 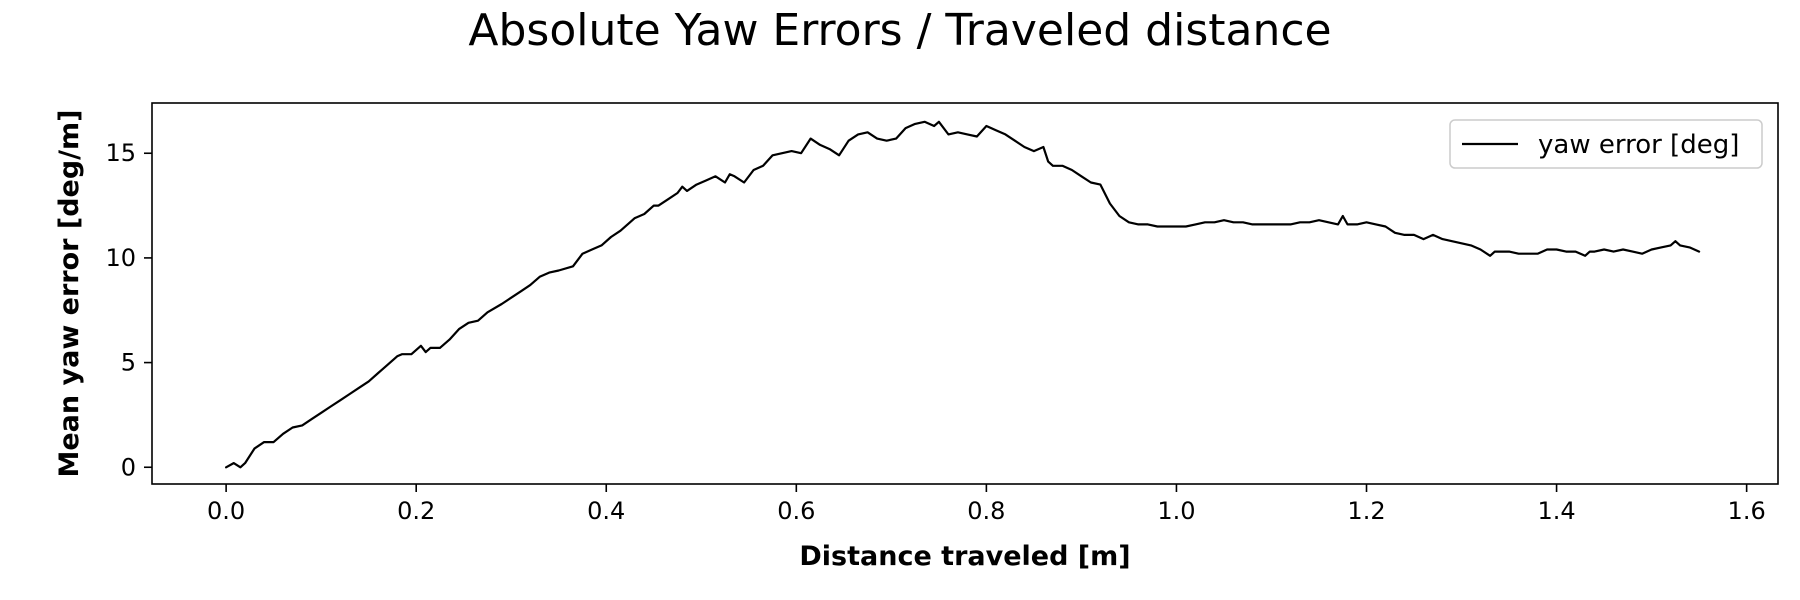 I want to click on x-tick-label: 1.2, so click(x=1366, y=511).